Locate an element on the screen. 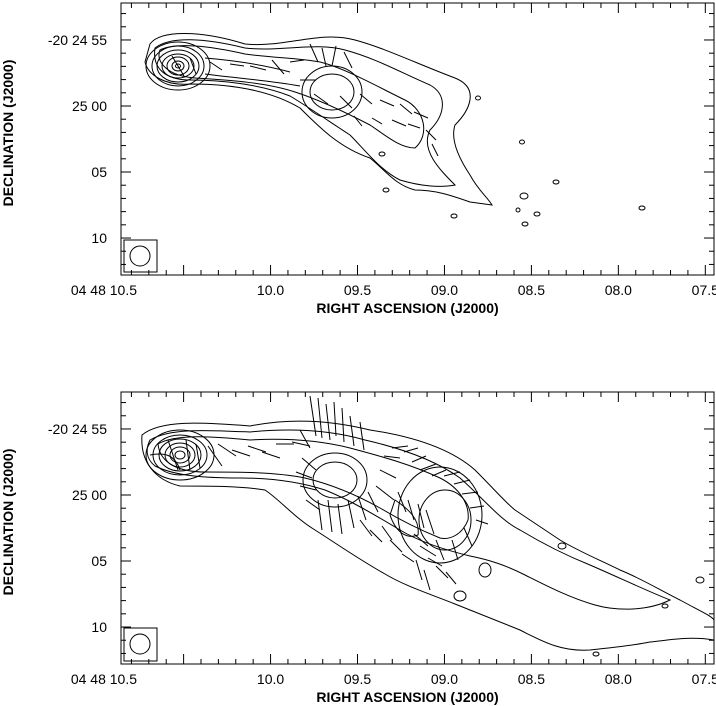 The height and width of the screenshot is (706, 716). contour-outer is located at coordinates (318, 119).